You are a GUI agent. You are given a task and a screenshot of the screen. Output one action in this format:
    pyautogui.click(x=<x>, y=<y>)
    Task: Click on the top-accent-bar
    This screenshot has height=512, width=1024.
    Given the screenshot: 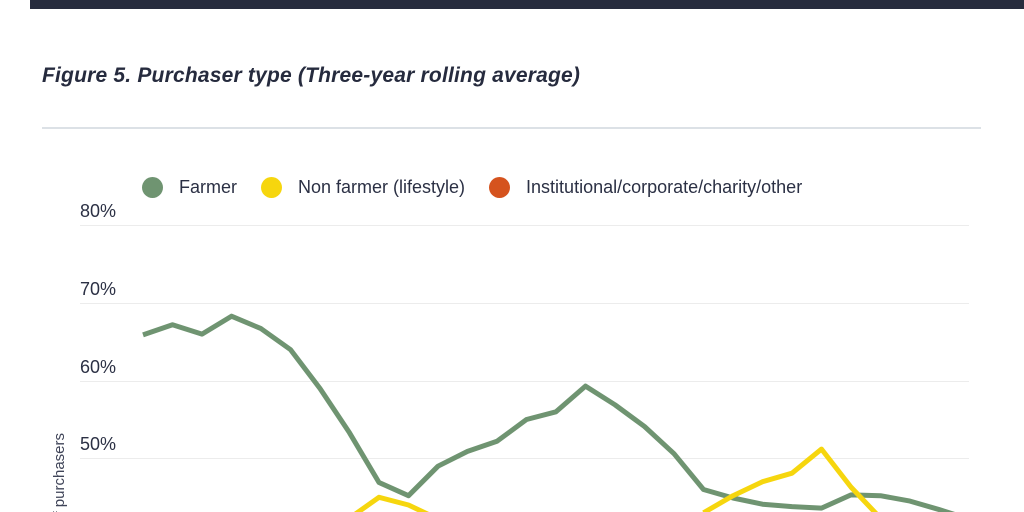 What is the action you would take?
    pyautogui.click(x=527, y=4)
    